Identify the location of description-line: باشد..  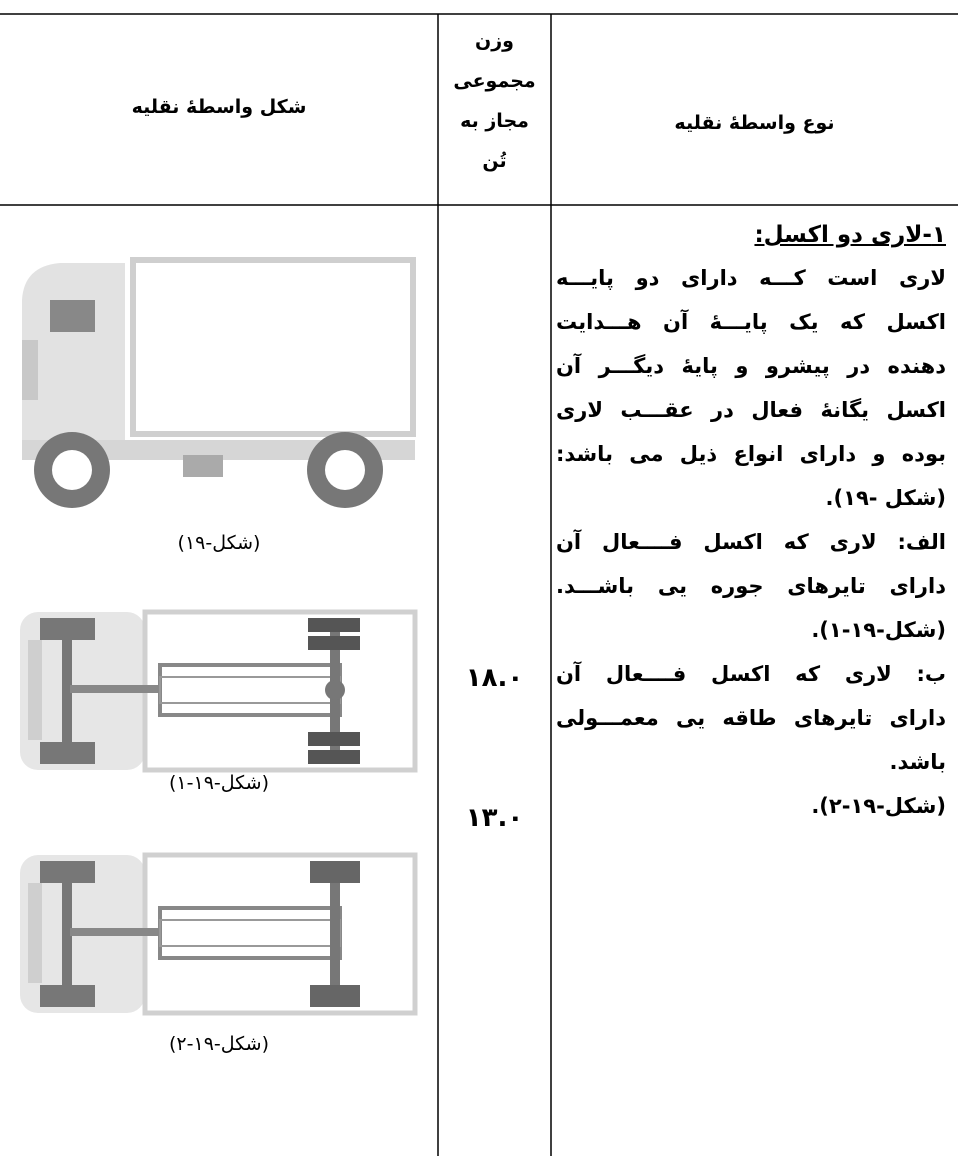
(917, 762).